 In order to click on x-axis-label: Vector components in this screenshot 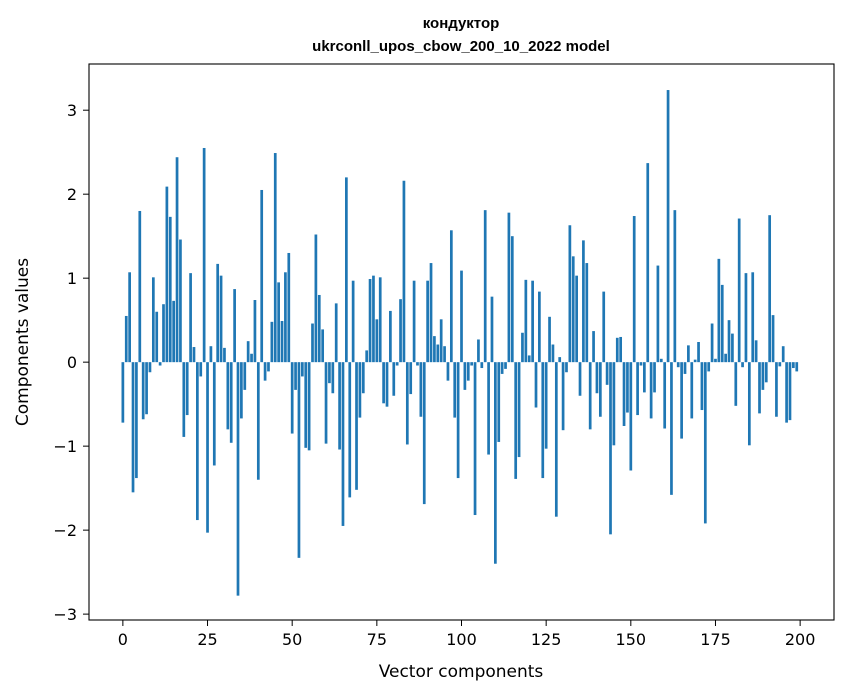, I will do `click(461, 672)`.